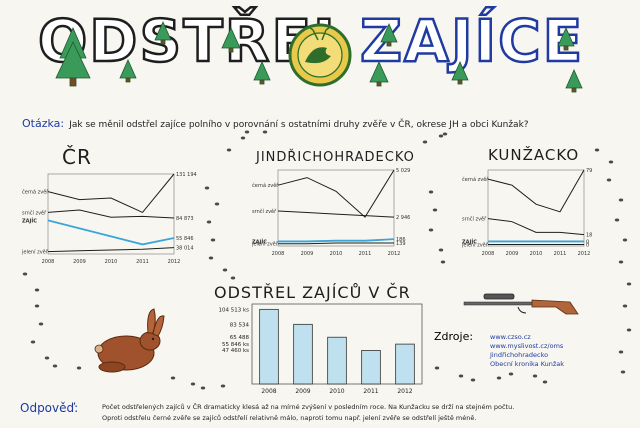  What do you see at coordinates (235, 351) in the screenshot?
I see `y-tick-label: 47 460 ks` at bounding box center [235, 351].